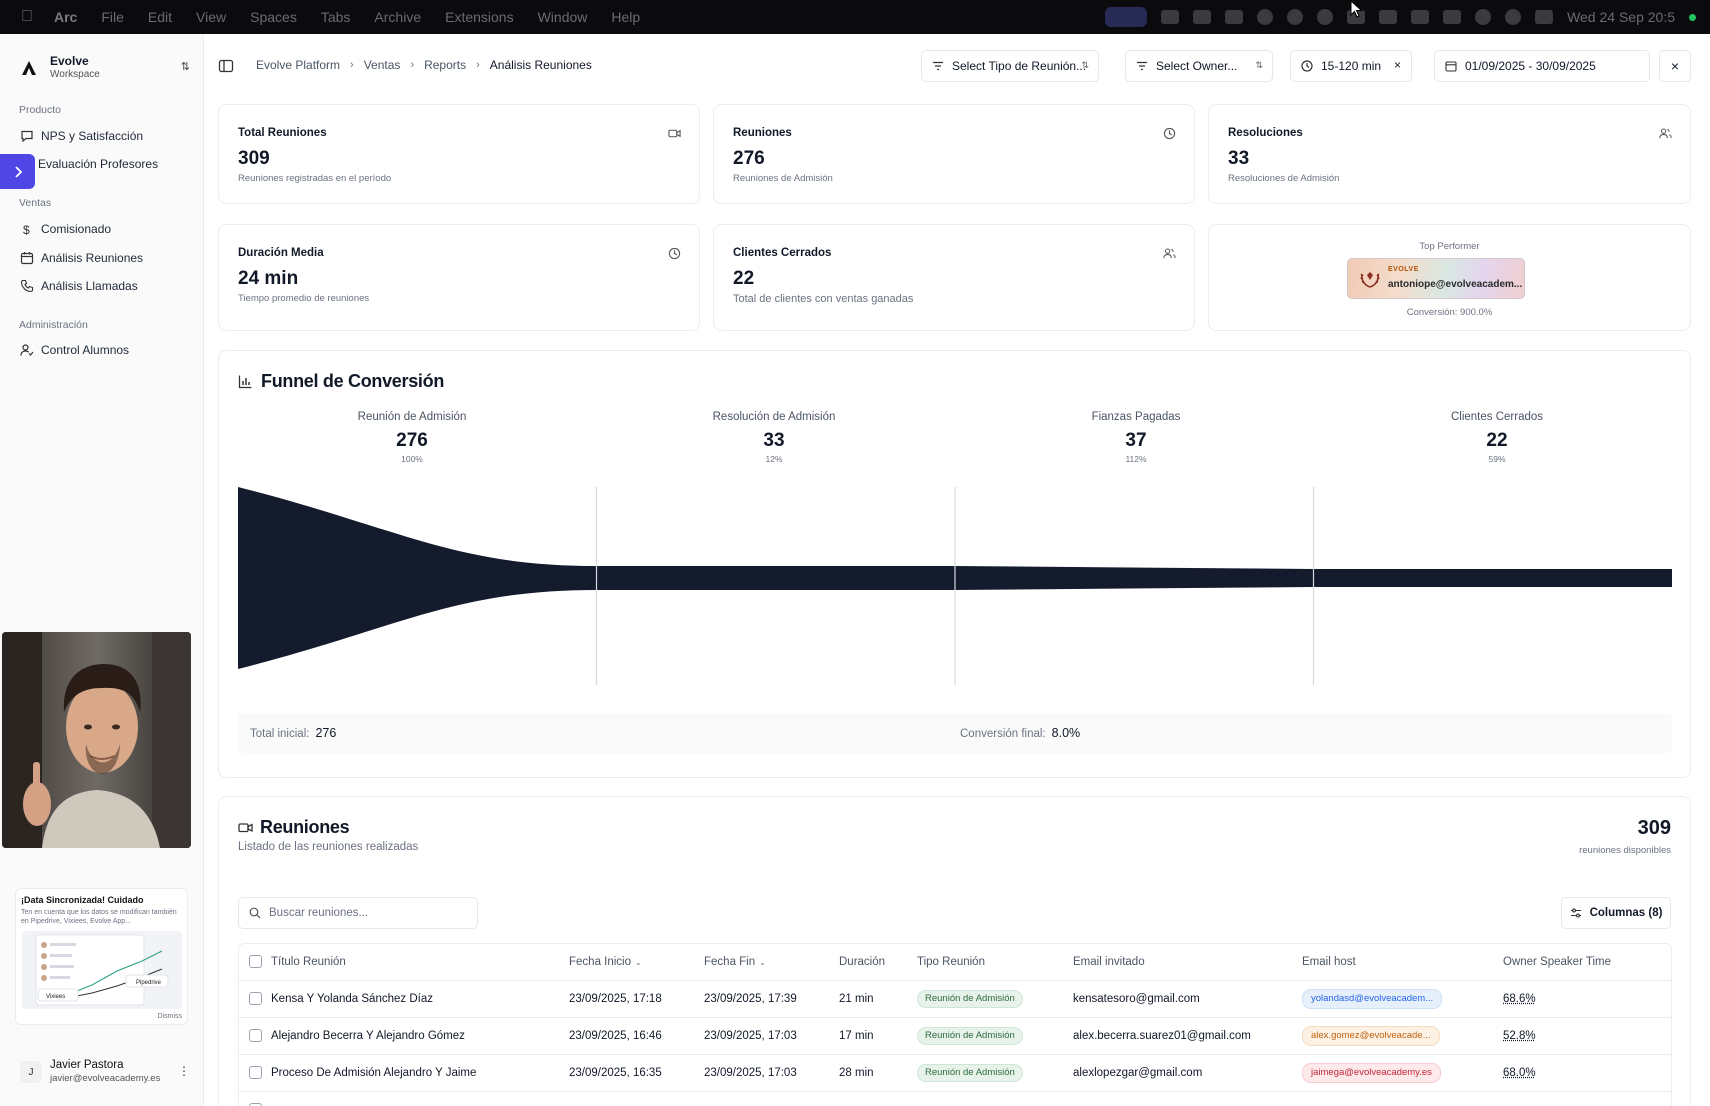  Describe the element at coordinates (1329, 962) in the screenshot. I see `column-header-host: Email host` at that location.